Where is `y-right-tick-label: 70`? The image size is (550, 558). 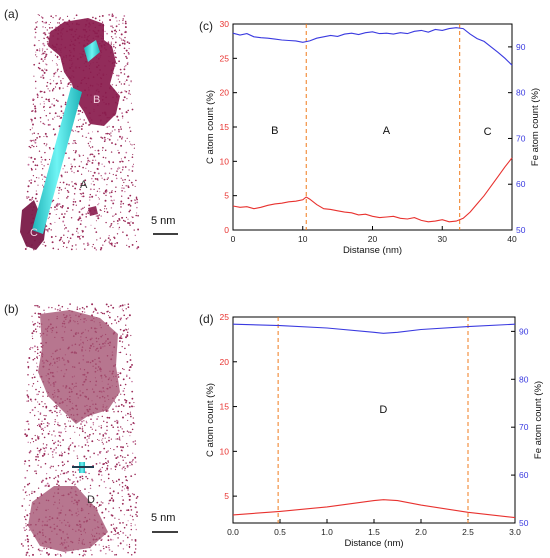 y-right-tick-label: 70 is located at coordinates (524, 427).